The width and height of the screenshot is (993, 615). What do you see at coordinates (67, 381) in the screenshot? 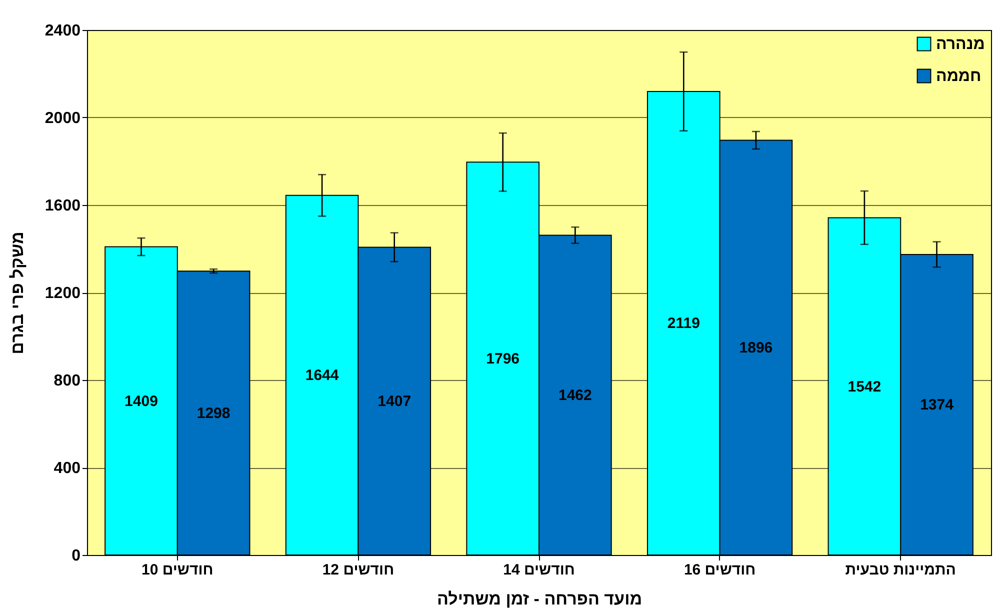
I see `y-tick-label: 800` at bounding box center [67, 381].